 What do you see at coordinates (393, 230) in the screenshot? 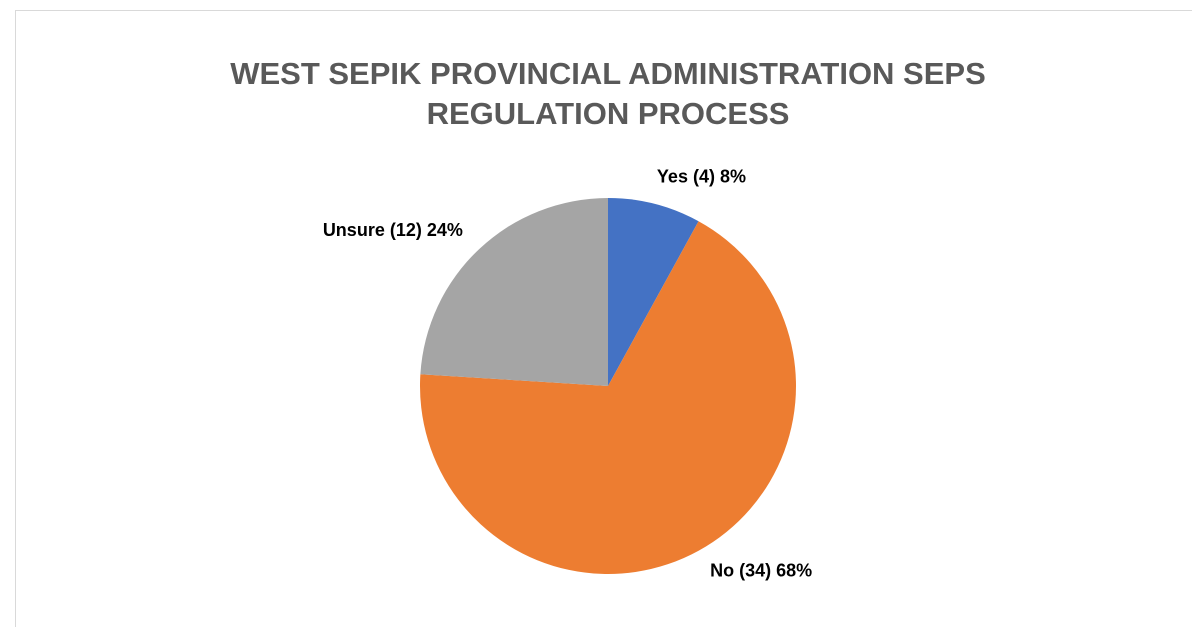
I see `data-label: Unsure (12) 24%` at bounding box center [393, 230].